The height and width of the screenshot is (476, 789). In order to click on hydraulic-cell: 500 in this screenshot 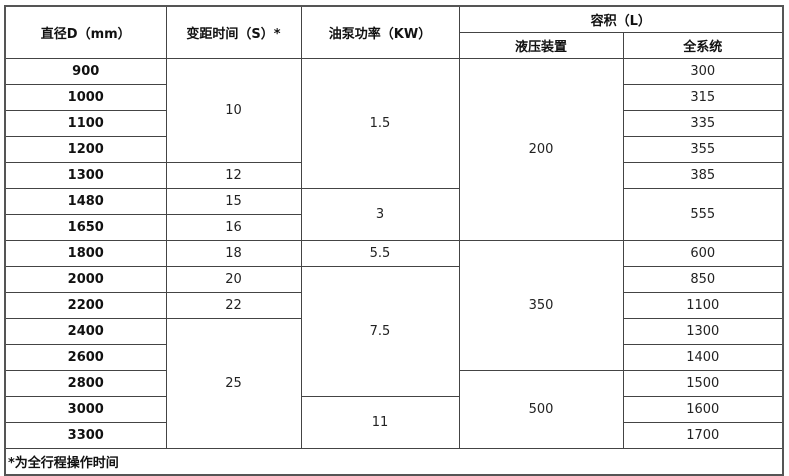, I will do `click(541, 409)`.